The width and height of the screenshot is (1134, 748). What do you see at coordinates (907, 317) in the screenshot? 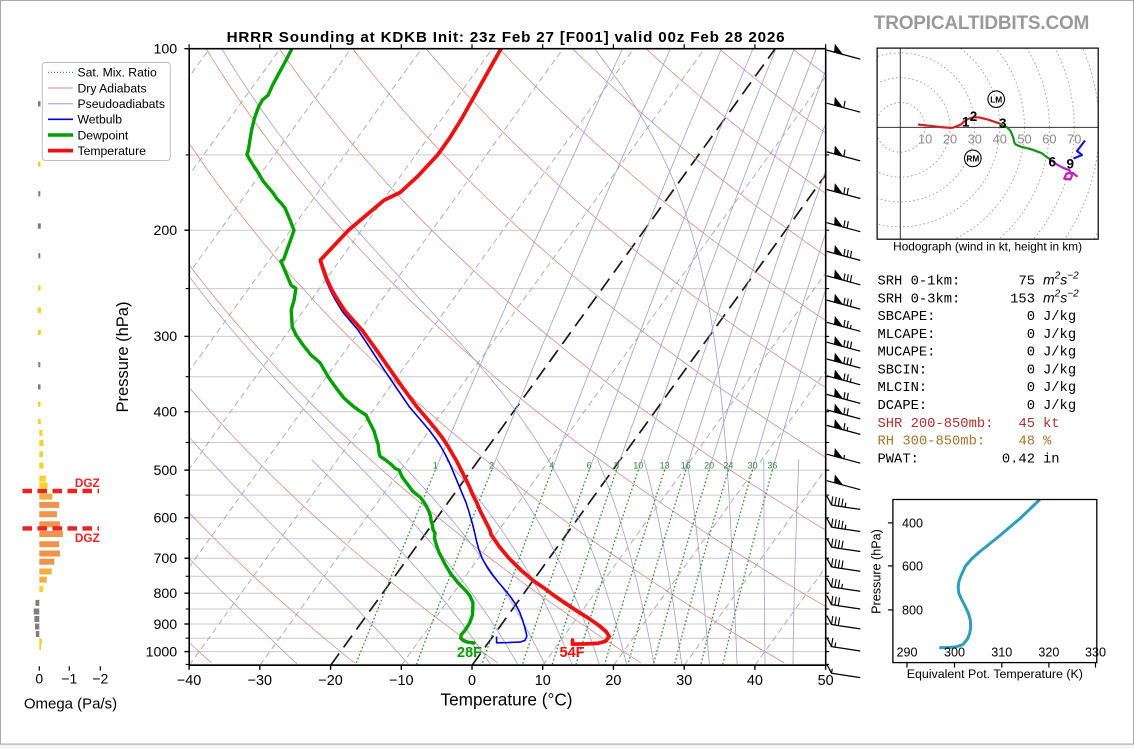
I see `svg-text: SBCAPE:` at bounding box center [907, 317].